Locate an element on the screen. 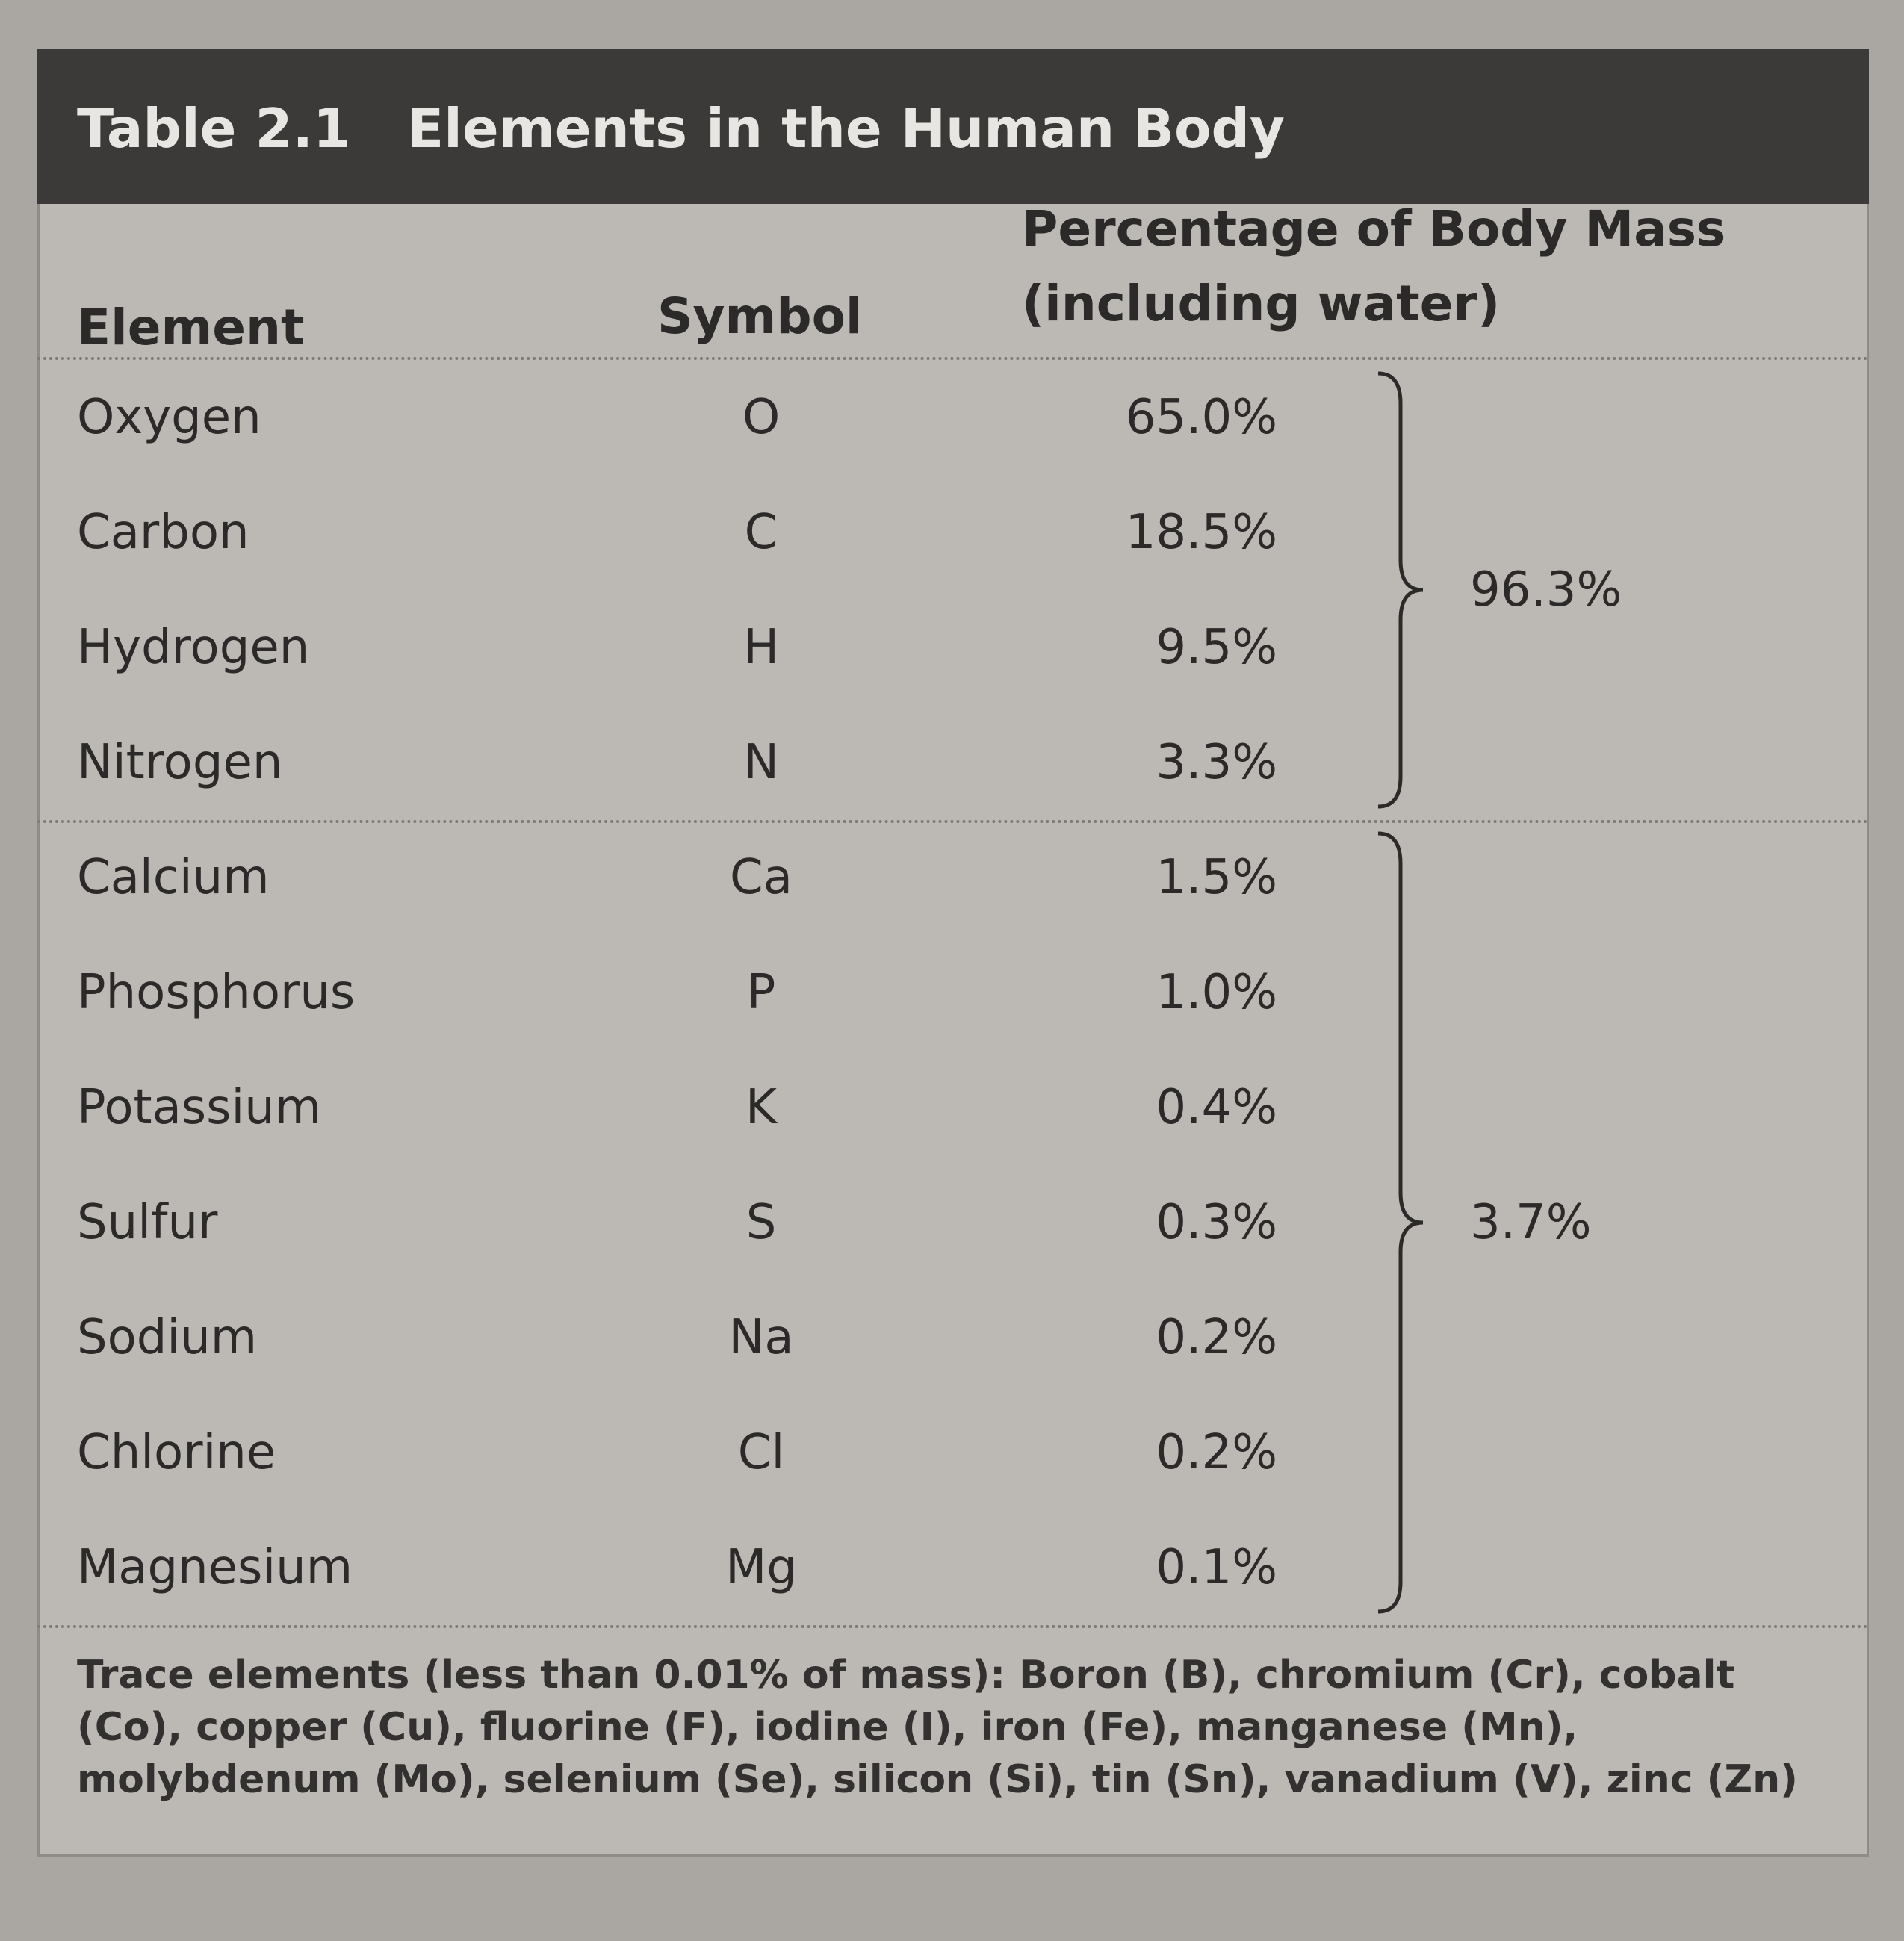 This screenshot has height=1941, width=1904. element-percentage: 0.4% is located at coordinates (1216, 1107).